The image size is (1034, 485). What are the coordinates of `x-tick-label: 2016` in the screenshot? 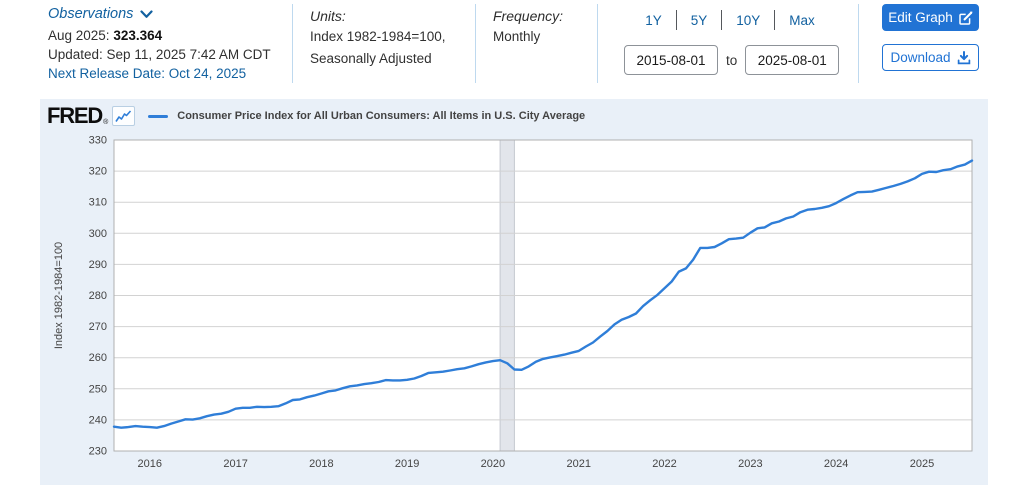 It's located at (150, 464).